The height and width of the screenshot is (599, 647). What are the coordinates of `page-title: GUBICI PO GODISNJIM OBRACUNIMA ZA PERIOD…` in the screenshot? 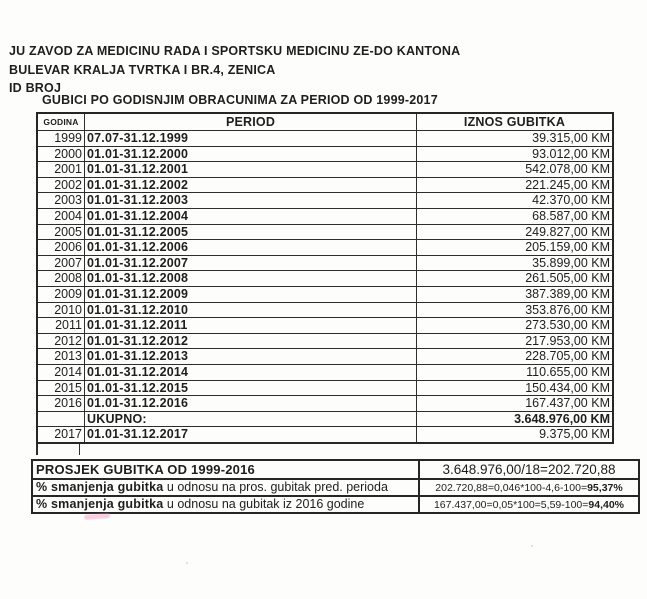 It's located at (240, 100).